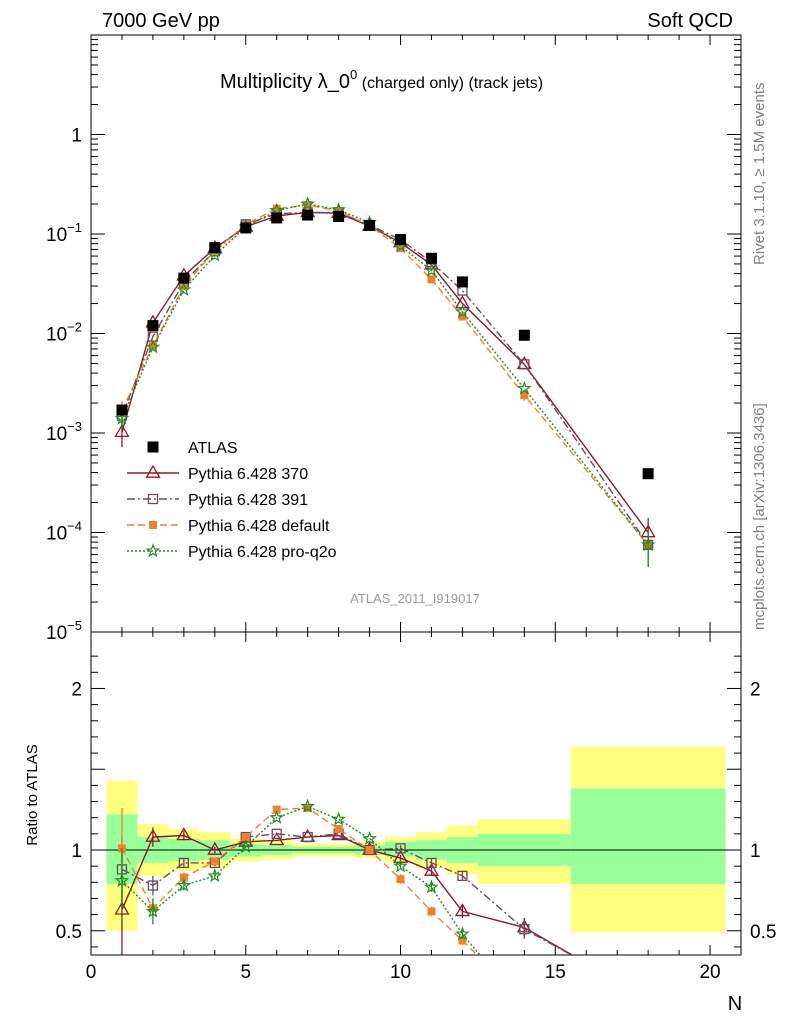  I want to click on rivet-version-label: Rivet 3.1.10, ≥ 1.5M events, so click(759, 174).